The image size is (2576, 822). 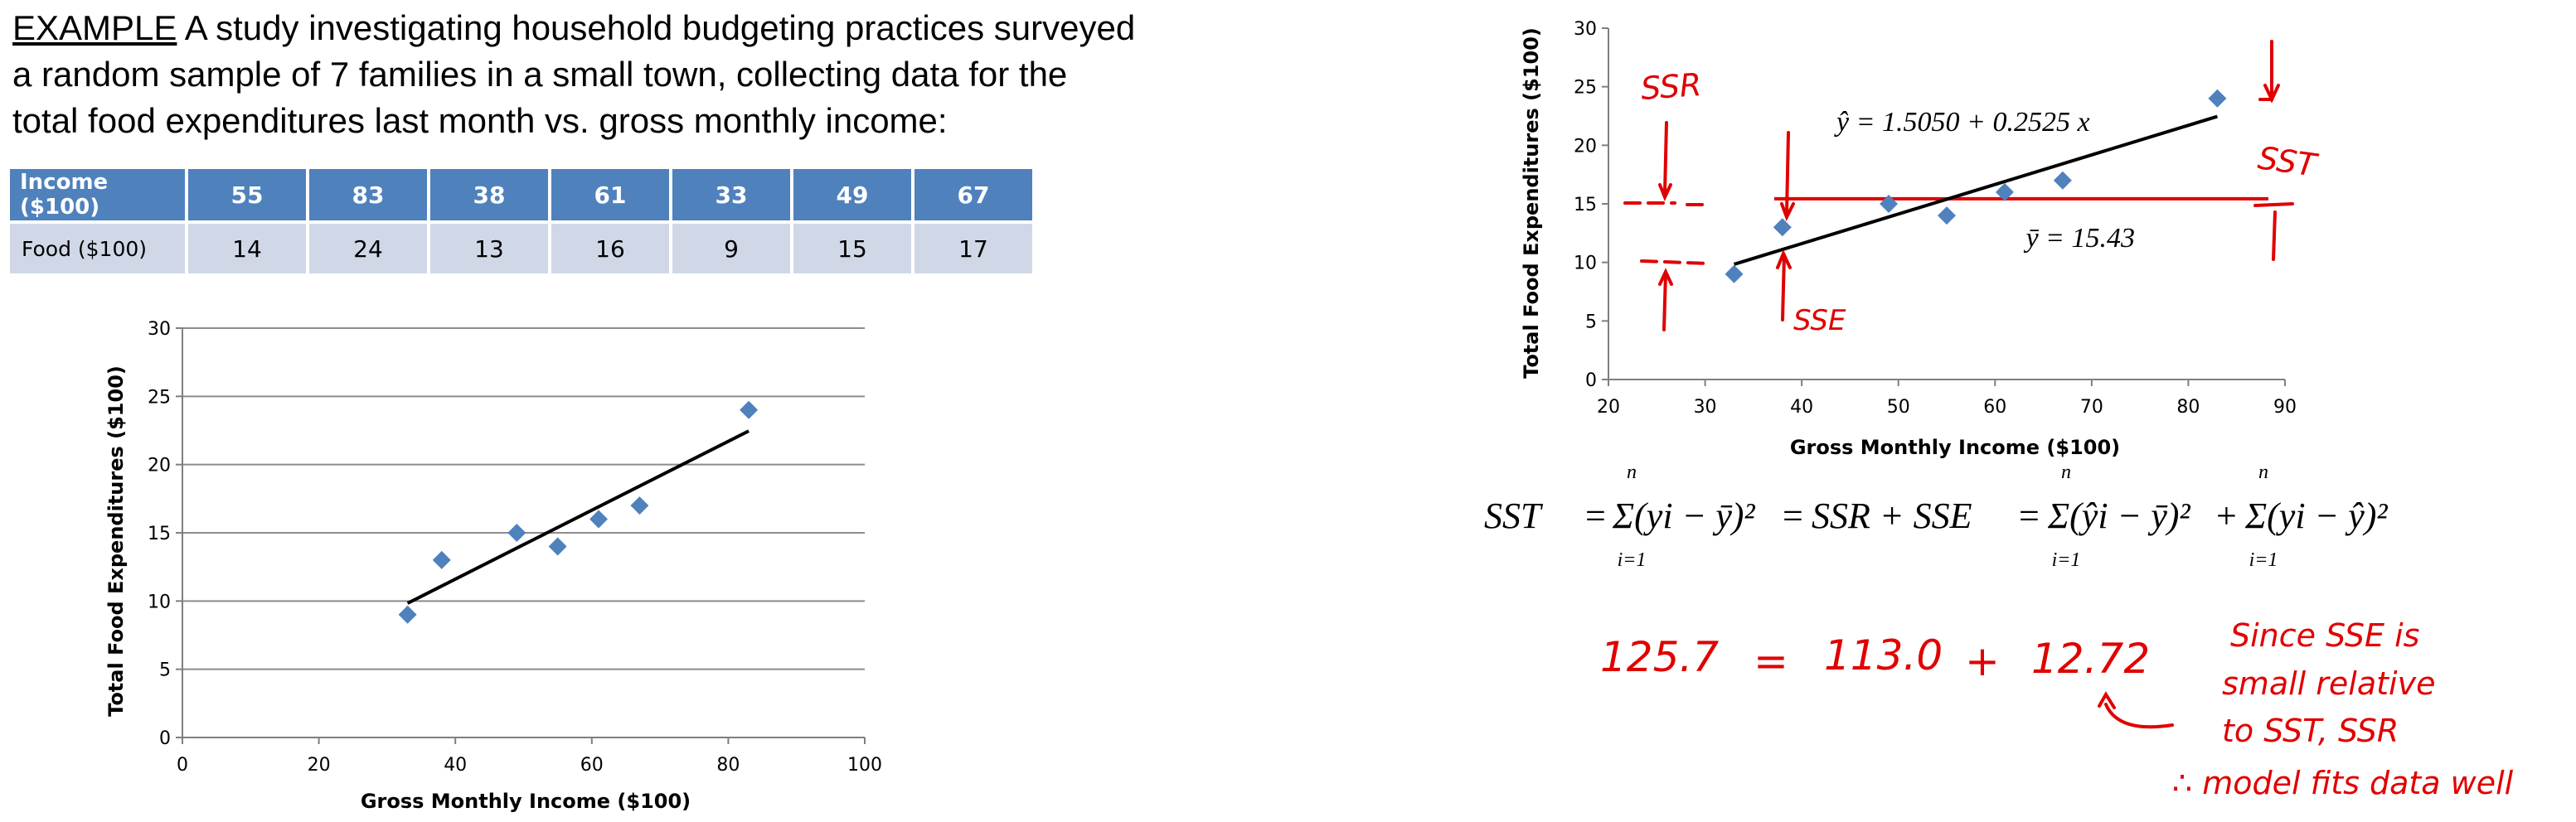 I want to click on income-cell: 38, so click(x=489, y=194).